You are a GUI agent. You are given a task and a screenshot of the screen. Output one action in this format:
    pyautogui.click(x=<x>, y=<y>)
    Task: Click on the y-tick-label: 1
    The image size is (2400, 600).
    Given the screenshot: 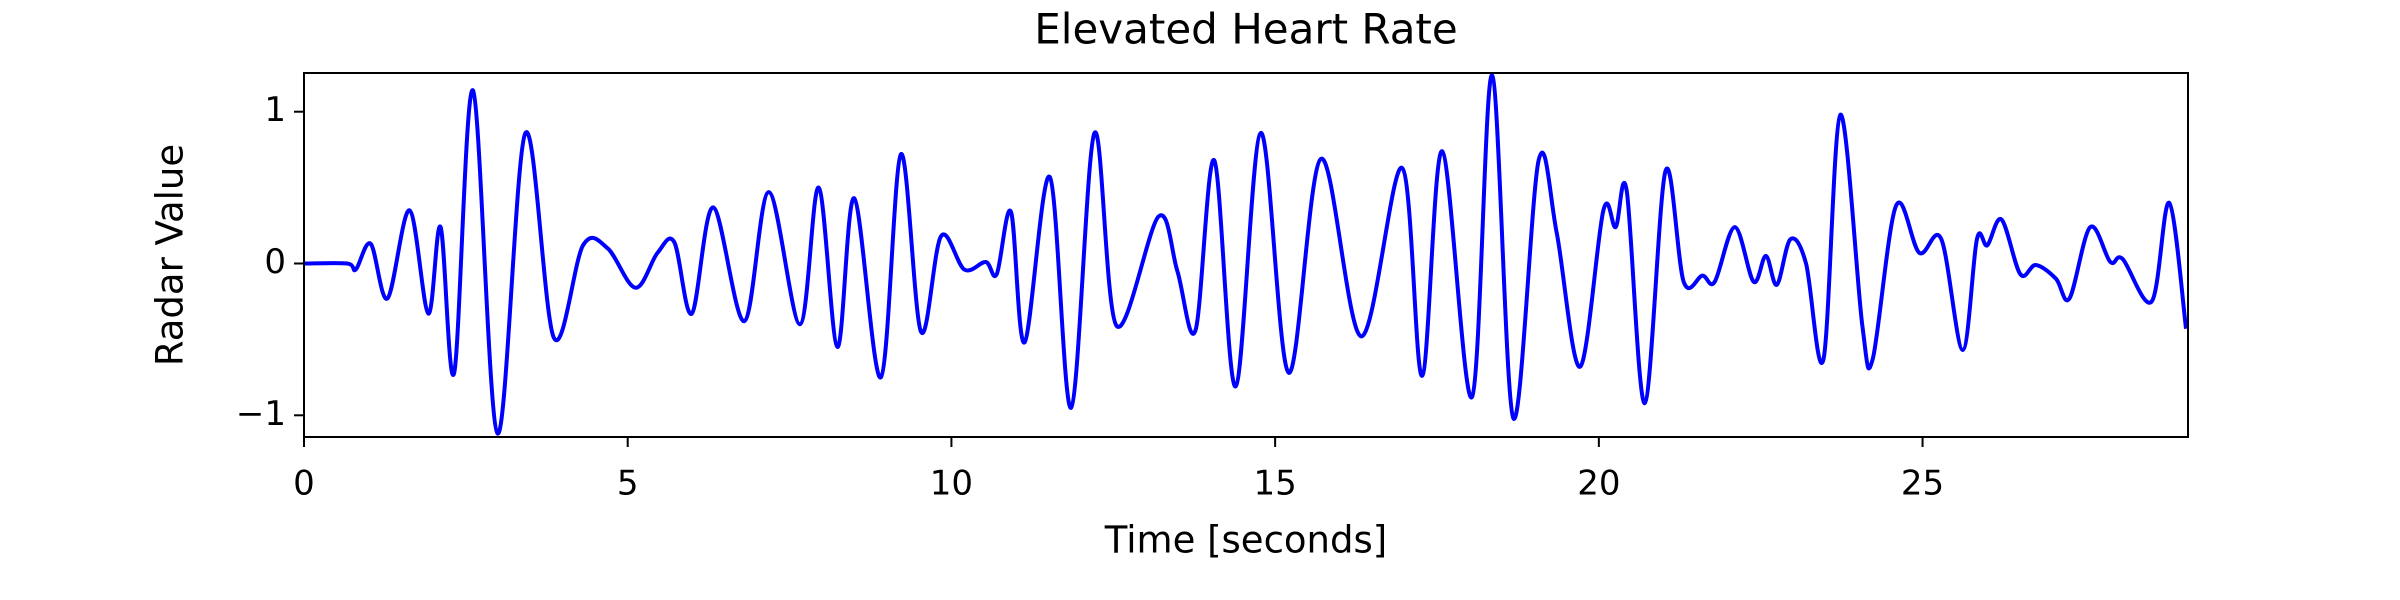 What is the action you would take?
    pyautogui.click(x=275, y=110)
    